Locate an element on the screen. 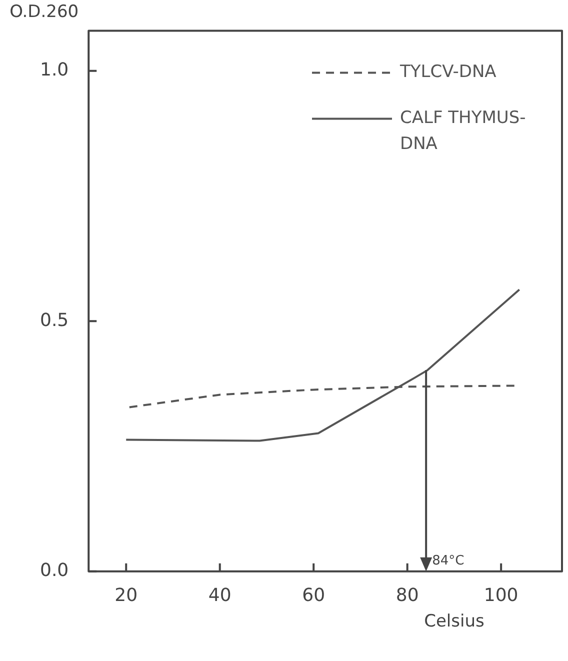 Image resolution: width=568 pixels, height=661 pixels. y-axis-title: O.D.260 is located at coordinates (44, 12).